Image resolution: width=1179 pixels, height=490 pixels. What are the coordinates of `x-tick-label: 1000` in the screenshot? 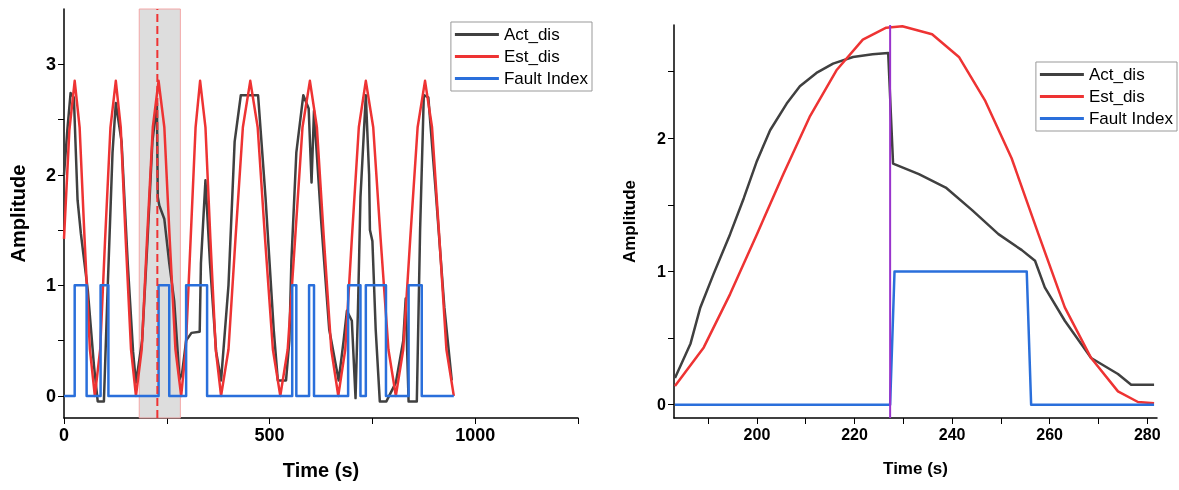 It's located at (475, 435).